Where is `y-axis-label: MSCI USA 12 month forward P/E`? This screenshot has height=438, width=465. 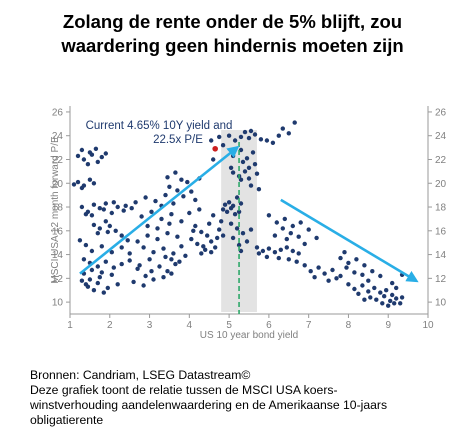
y-axis-label: MSCI USA 12 month forward P/E is located at coordinates (55, 210).